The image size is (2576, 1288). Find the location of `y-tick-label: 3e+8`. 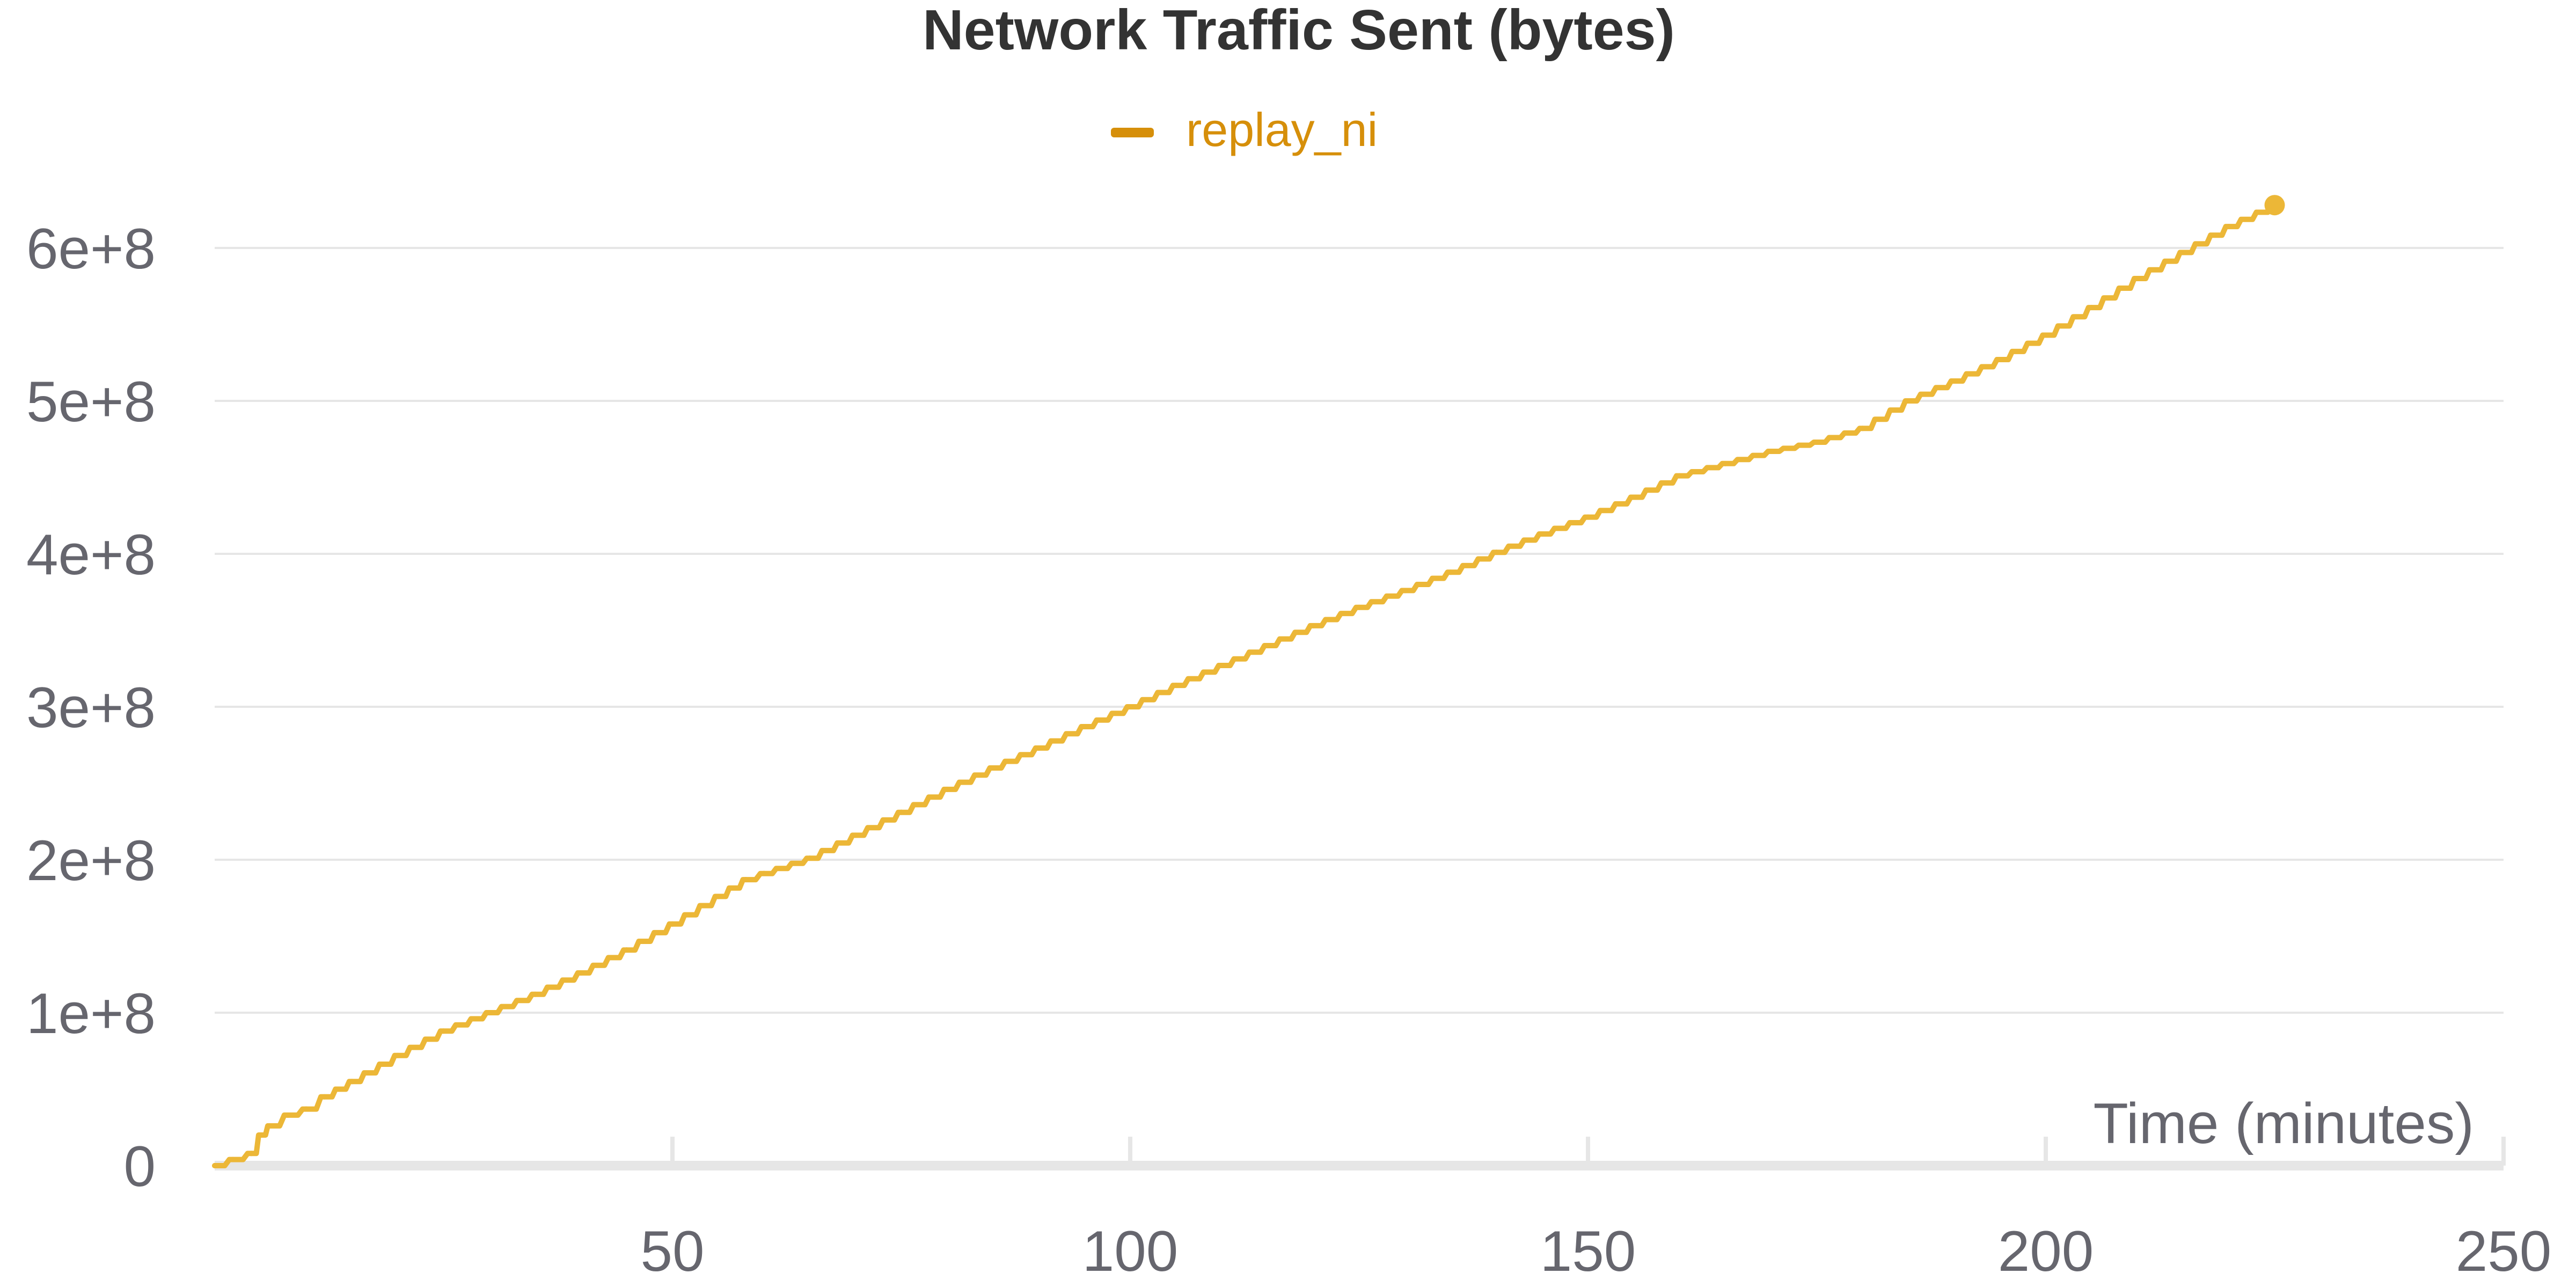

y-tick-label: 3e+8 is located at coordinates (91, 707).